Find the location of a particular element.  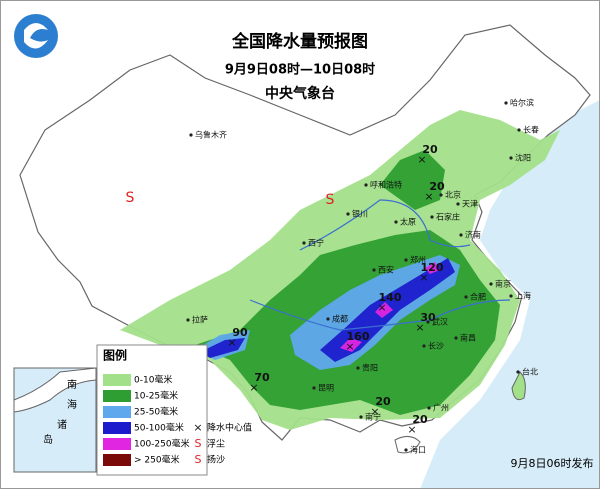

city-label: 西安 is located at coordinates (386, 270).